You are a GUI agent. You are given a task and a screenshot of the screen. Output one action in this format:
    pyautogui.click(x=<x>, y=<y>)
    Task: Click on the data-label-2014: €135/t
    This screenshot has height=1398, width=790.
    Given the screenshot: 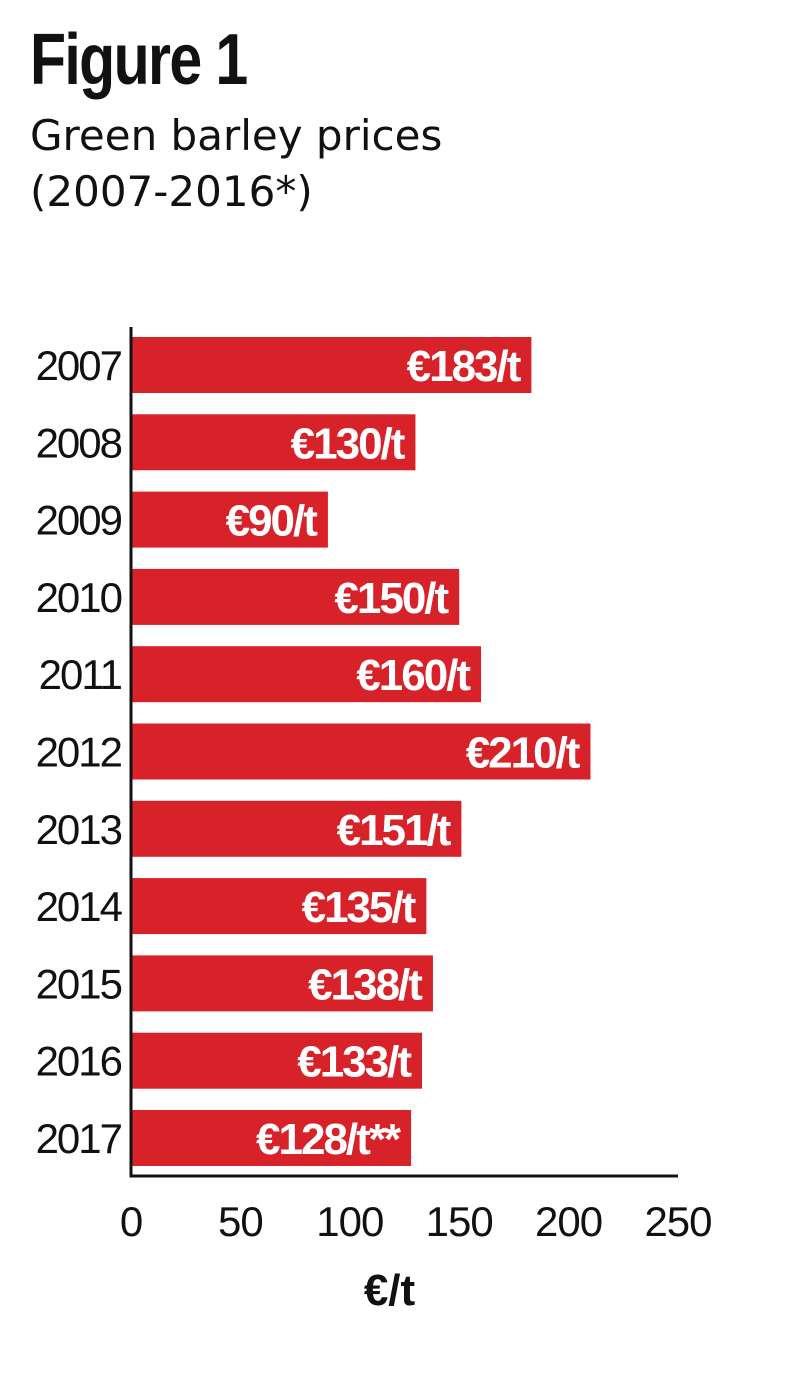 What is the action you would take?
    pyautogui.click(x=359, y=907)
    